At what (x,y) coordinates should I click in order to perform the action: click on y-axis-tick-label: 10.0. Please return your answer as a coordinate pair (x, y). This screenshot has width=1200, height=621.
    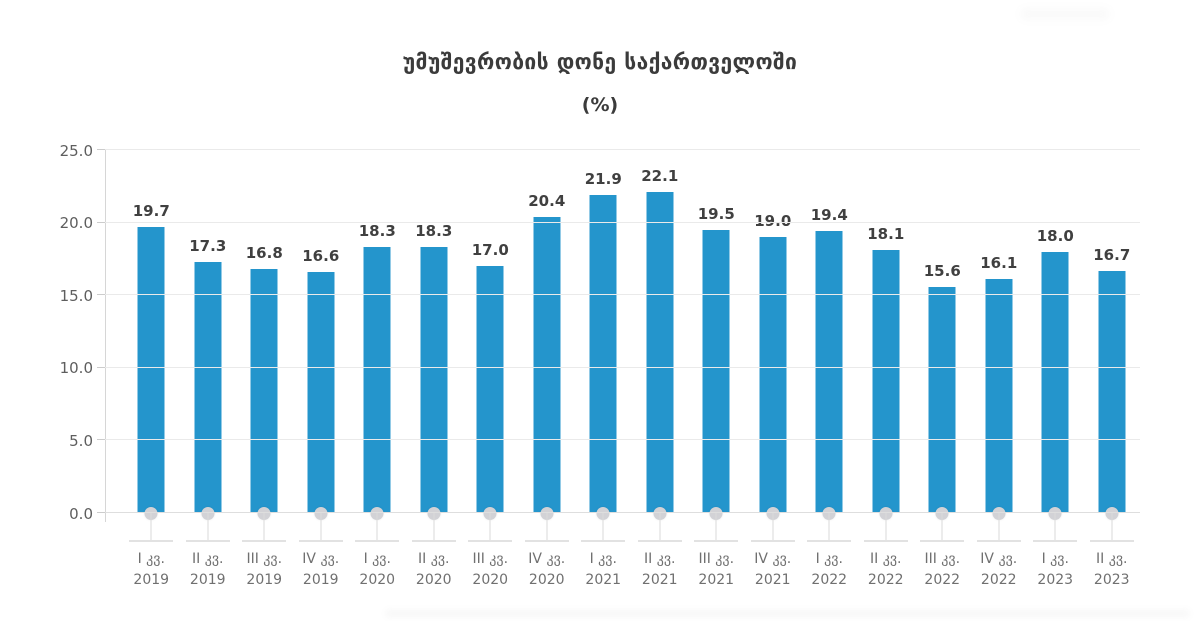
    Looking at the image, I should click on (76, 368).